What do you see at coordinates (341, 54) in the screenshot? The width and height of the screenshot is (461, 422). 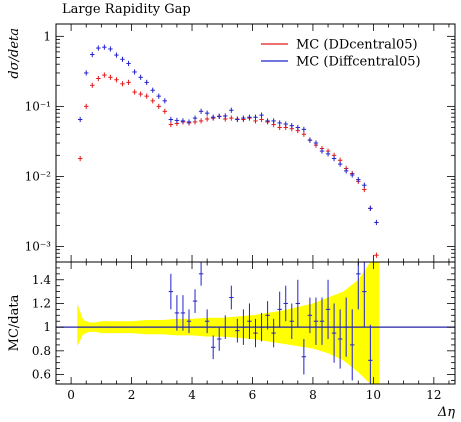 I see `legend: MC (DDcentral05) MC (Diffcentral05)` at bounding box center [341, 54].